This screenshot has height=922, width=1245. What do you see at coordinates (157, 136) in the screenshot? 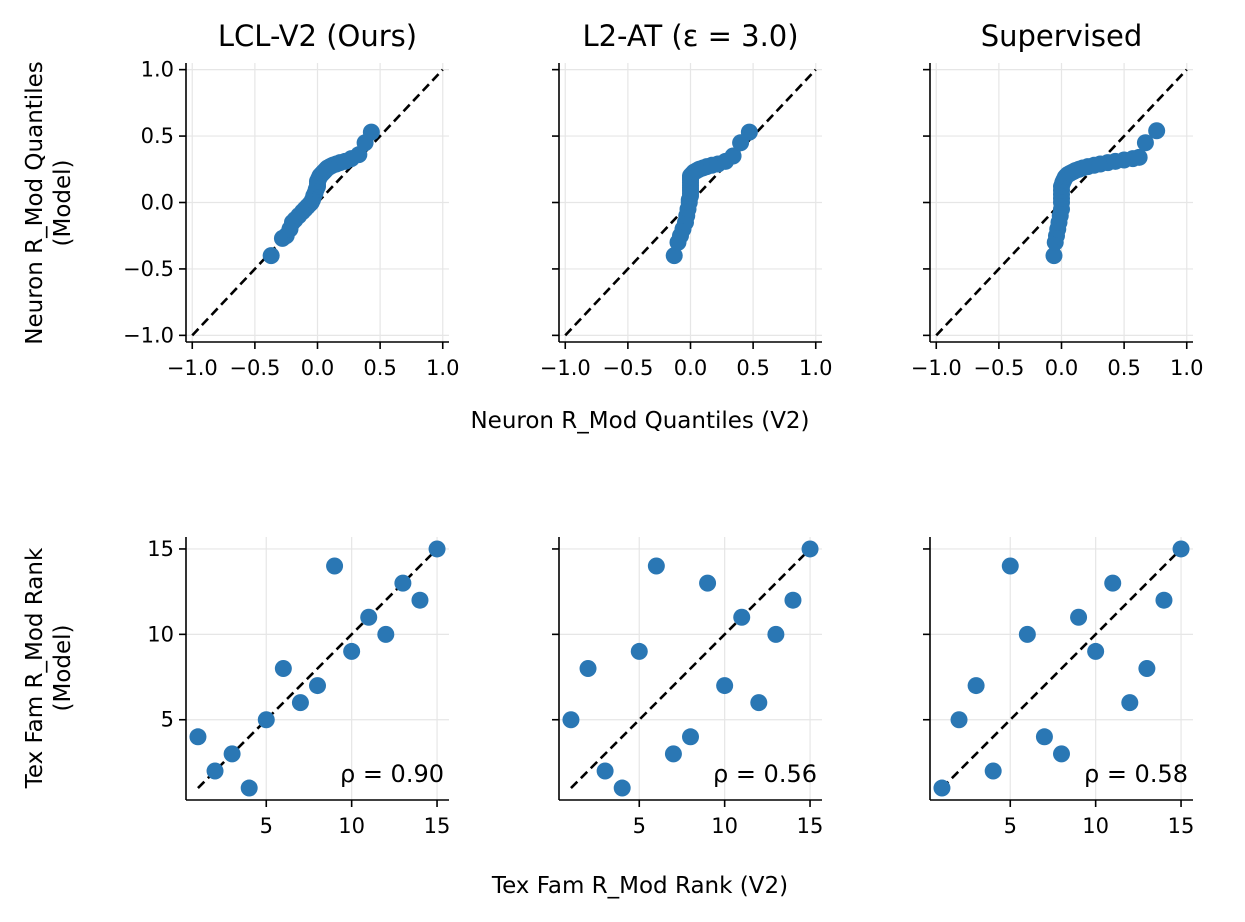
I see `y-tick-label: 0.5` at bounding box center [157, 136].